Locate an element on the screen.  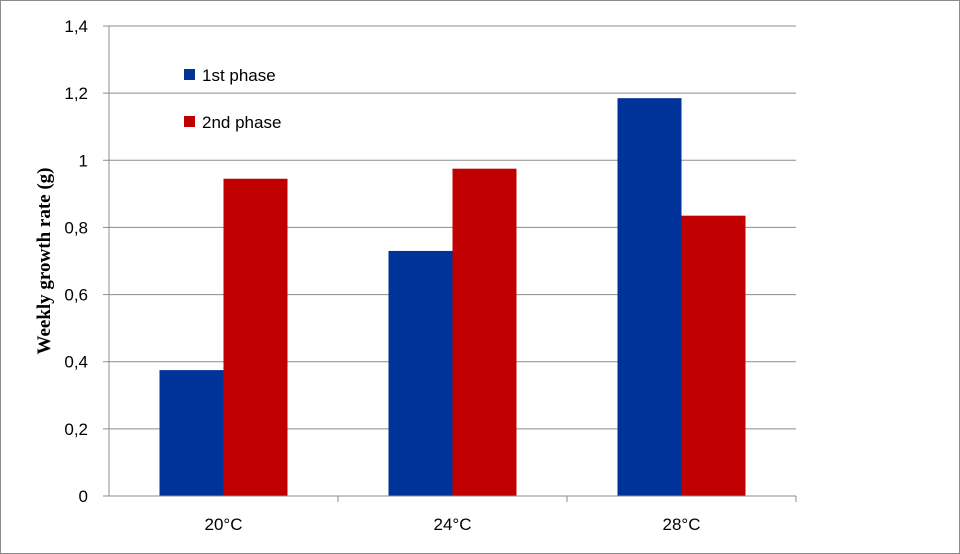
y-tick-label: 0,6 is located at coordinates (76, 295).